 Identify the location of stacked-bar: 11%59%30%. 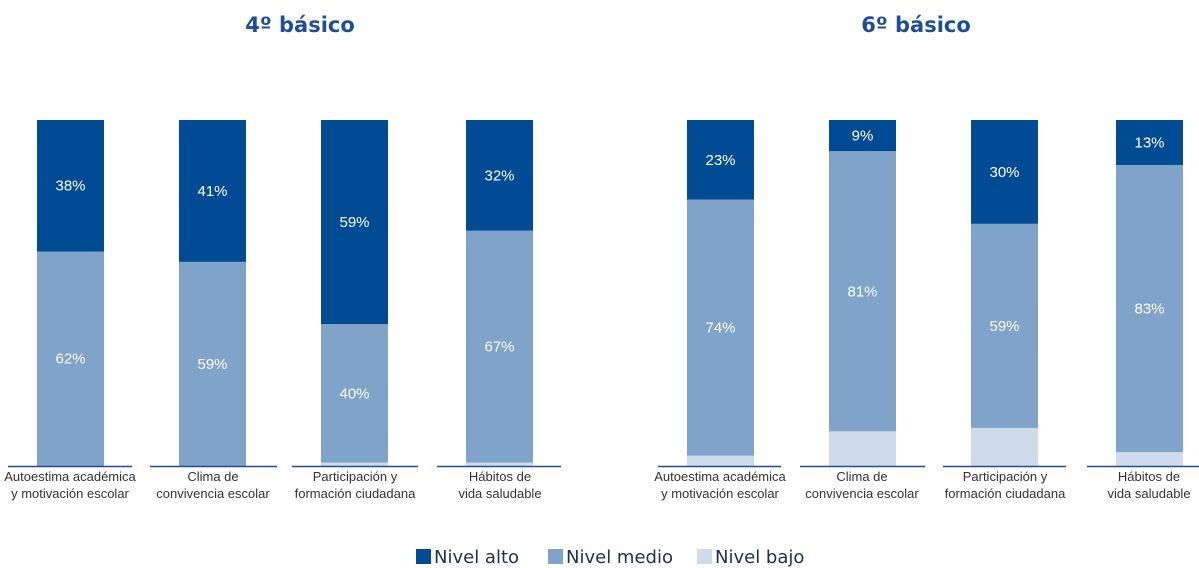
(1004, 293).